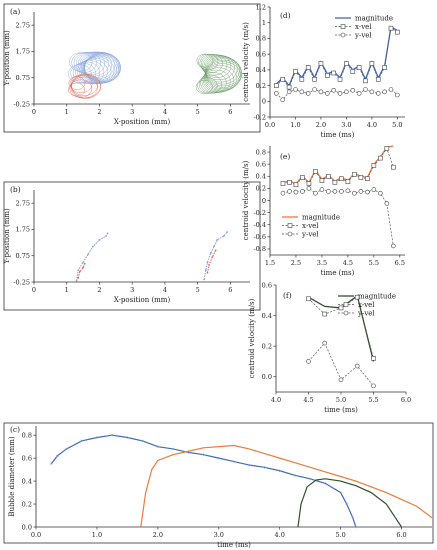  Describe the element at coordinates (34, 290) in the screenshot. I see `x-tick-label: 0` at that location.